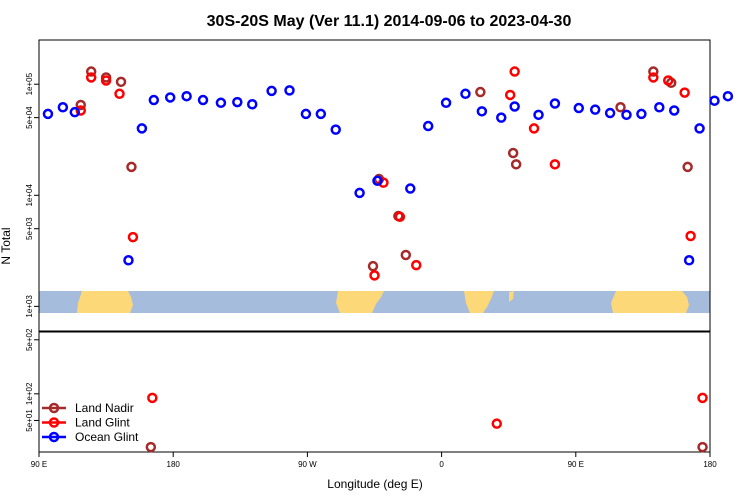 The width and height of the screenshot is (750, 500). I want to click on y-axis-title: N Total, so click(6, 245).